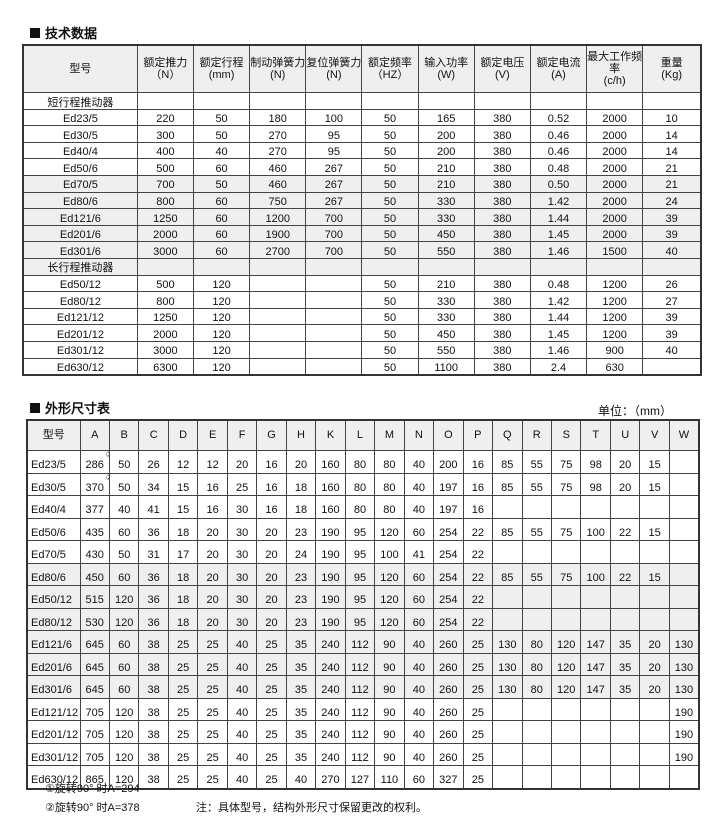  Describe the element at coordinates (360, 619) in the screenshot. I see `value-cell: 95` at that location.